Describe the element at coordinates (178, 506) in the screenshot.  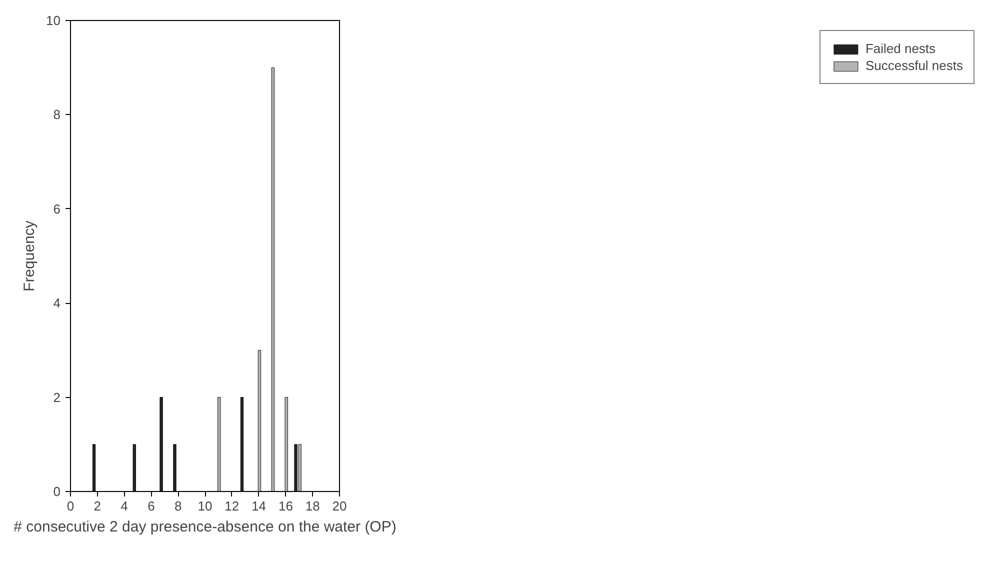
I see `x-tick-label: 8` at that location.